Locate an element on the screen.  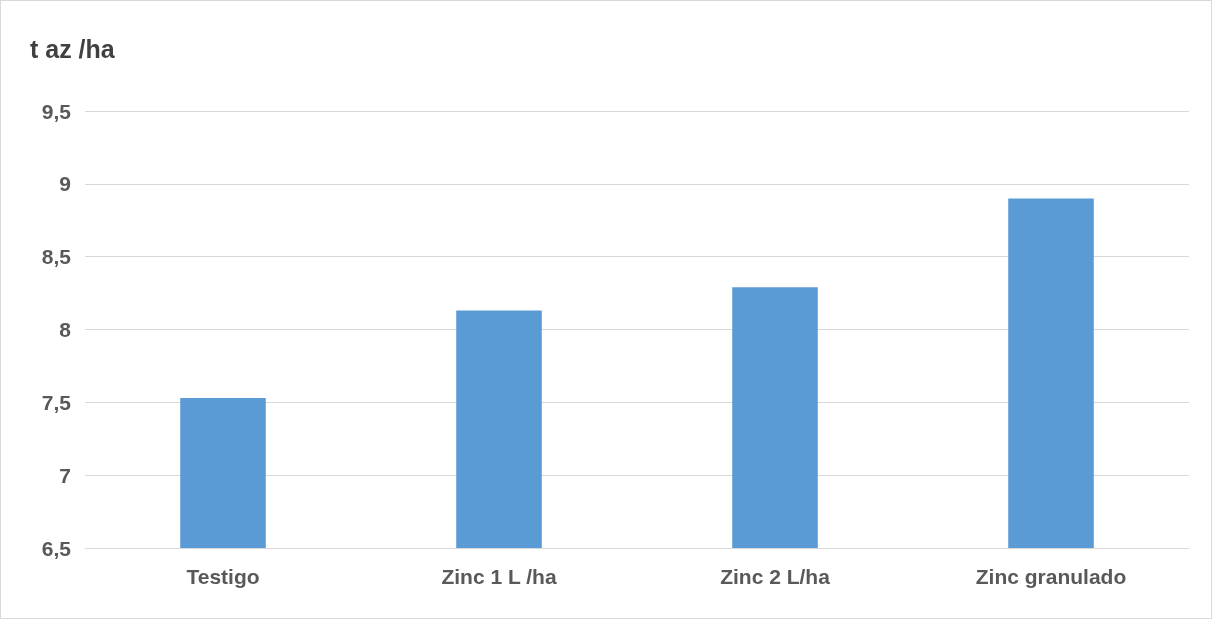
y-tick-label: 9,5 is located at coordinates (56, 111).